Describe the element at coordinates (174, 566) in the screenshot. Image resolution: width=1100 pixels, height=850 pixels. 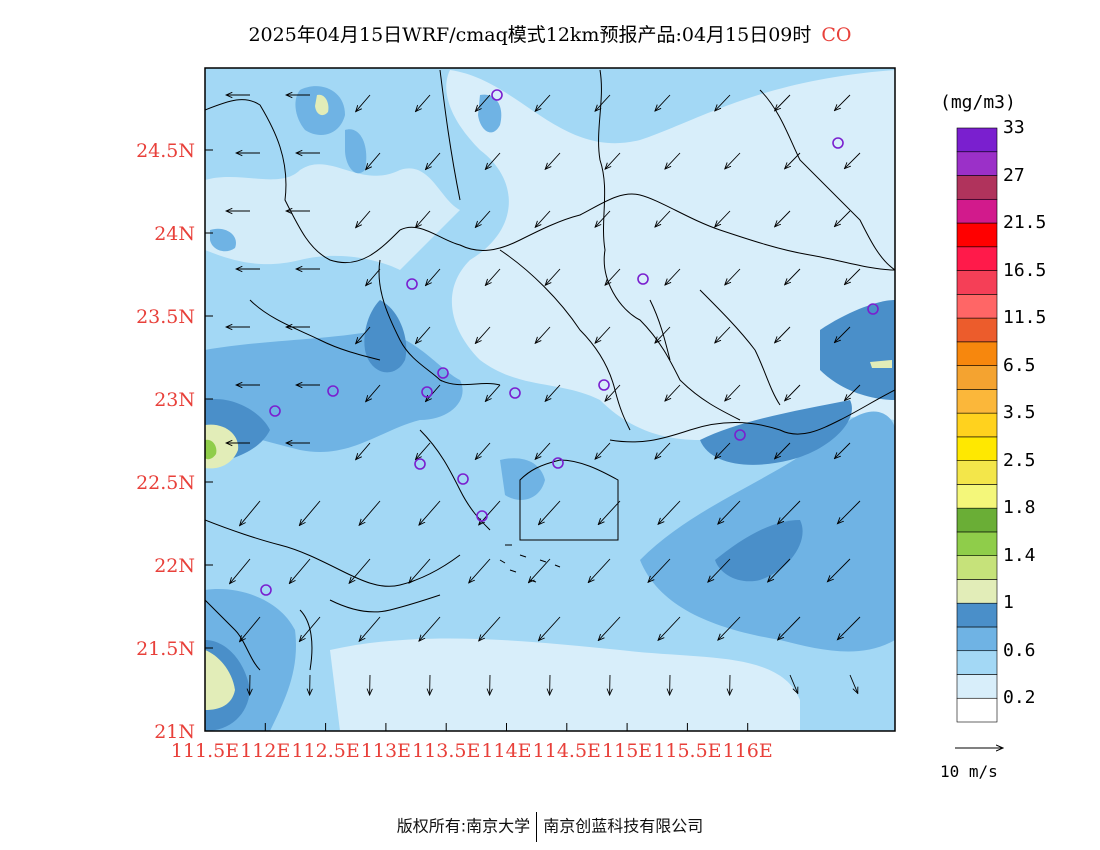
I see `lat-tick-label: 22N` at that location.